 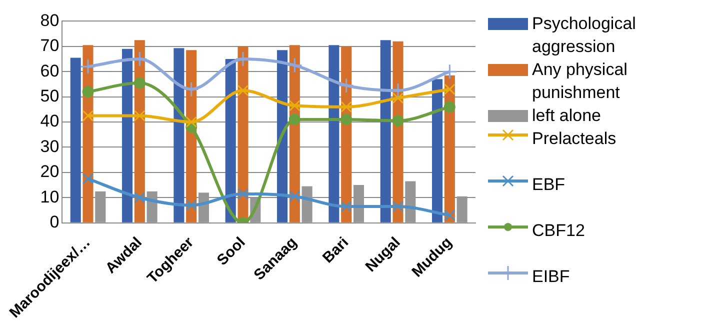 I want to click on legend-label: Psychological aggression, so click(x=584, y=35).